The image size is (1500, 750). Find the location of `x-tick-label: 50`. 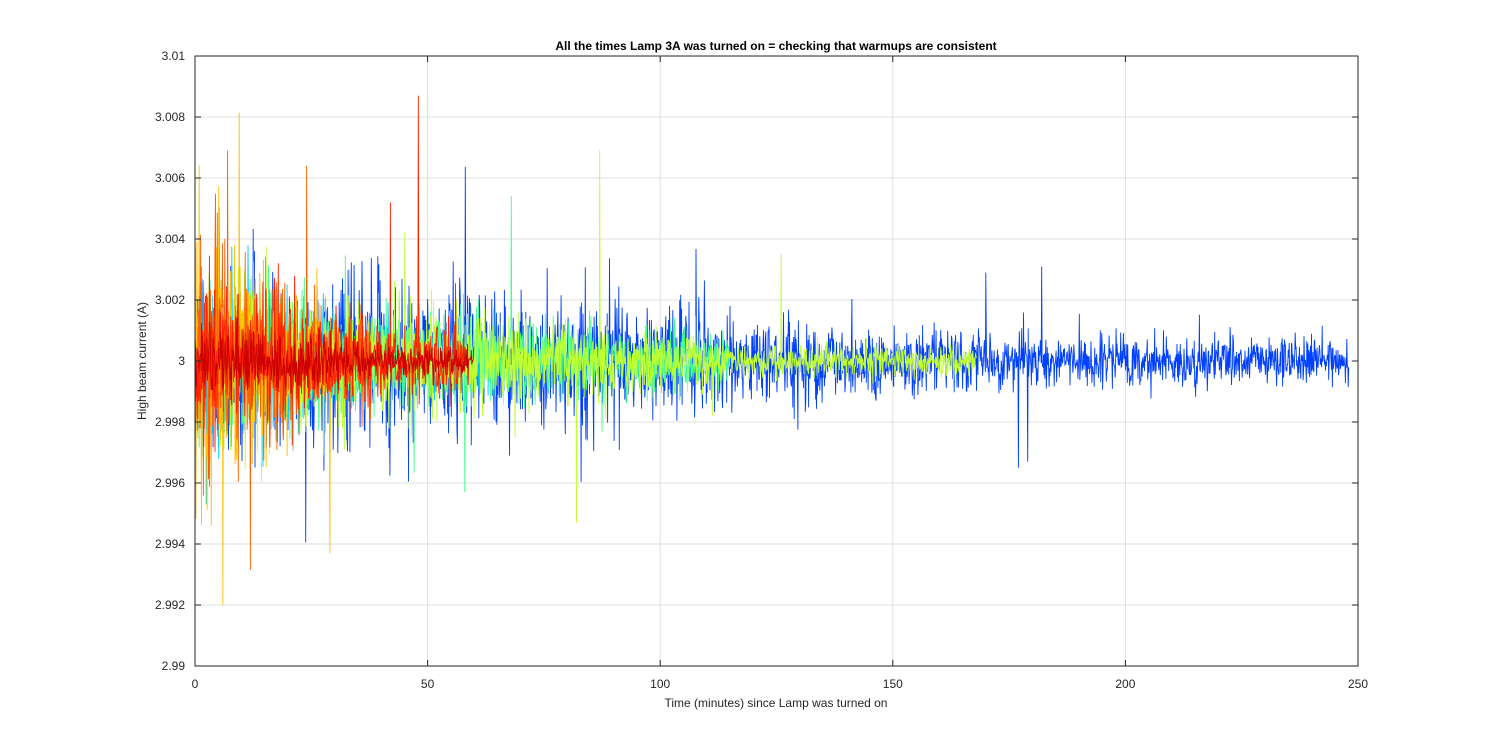

x-tick-label: 50 is located at coordinates (428, 684).